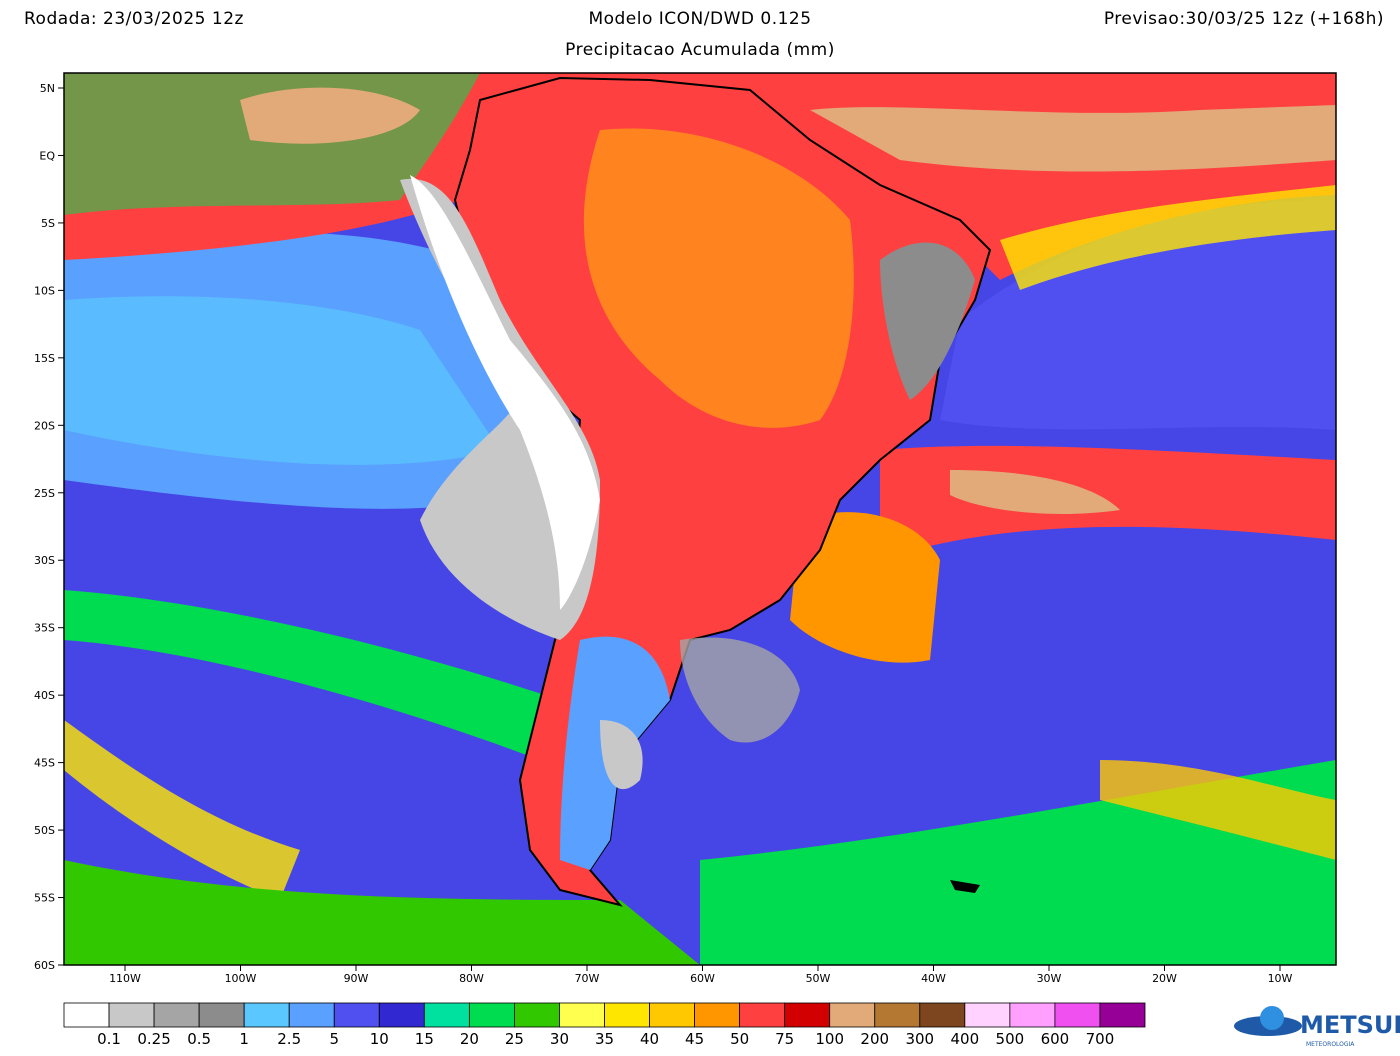 This screenshot has width=1400, height=1056. I want to click on lon-label: 90W, so click(356, 978).